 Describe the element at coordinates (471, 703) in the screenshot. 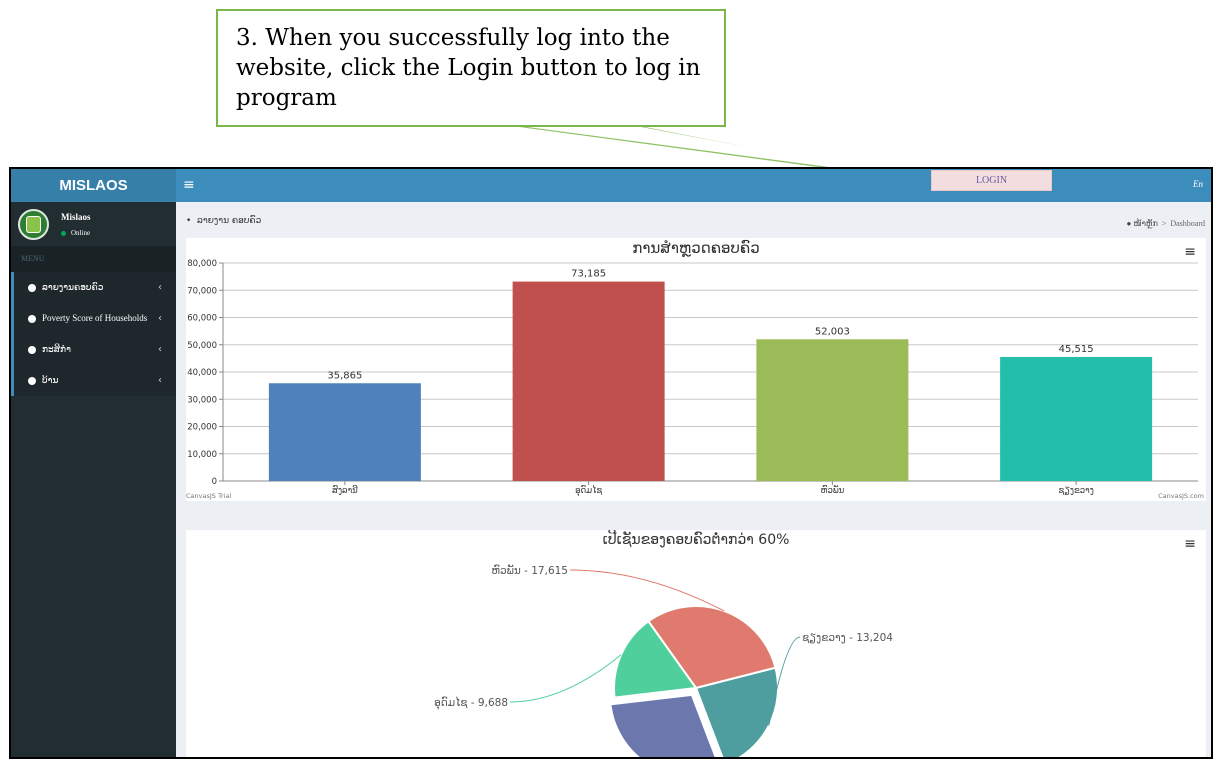

I see `pie-label: ອຸດົມໄຊ - 9,688` at that location.